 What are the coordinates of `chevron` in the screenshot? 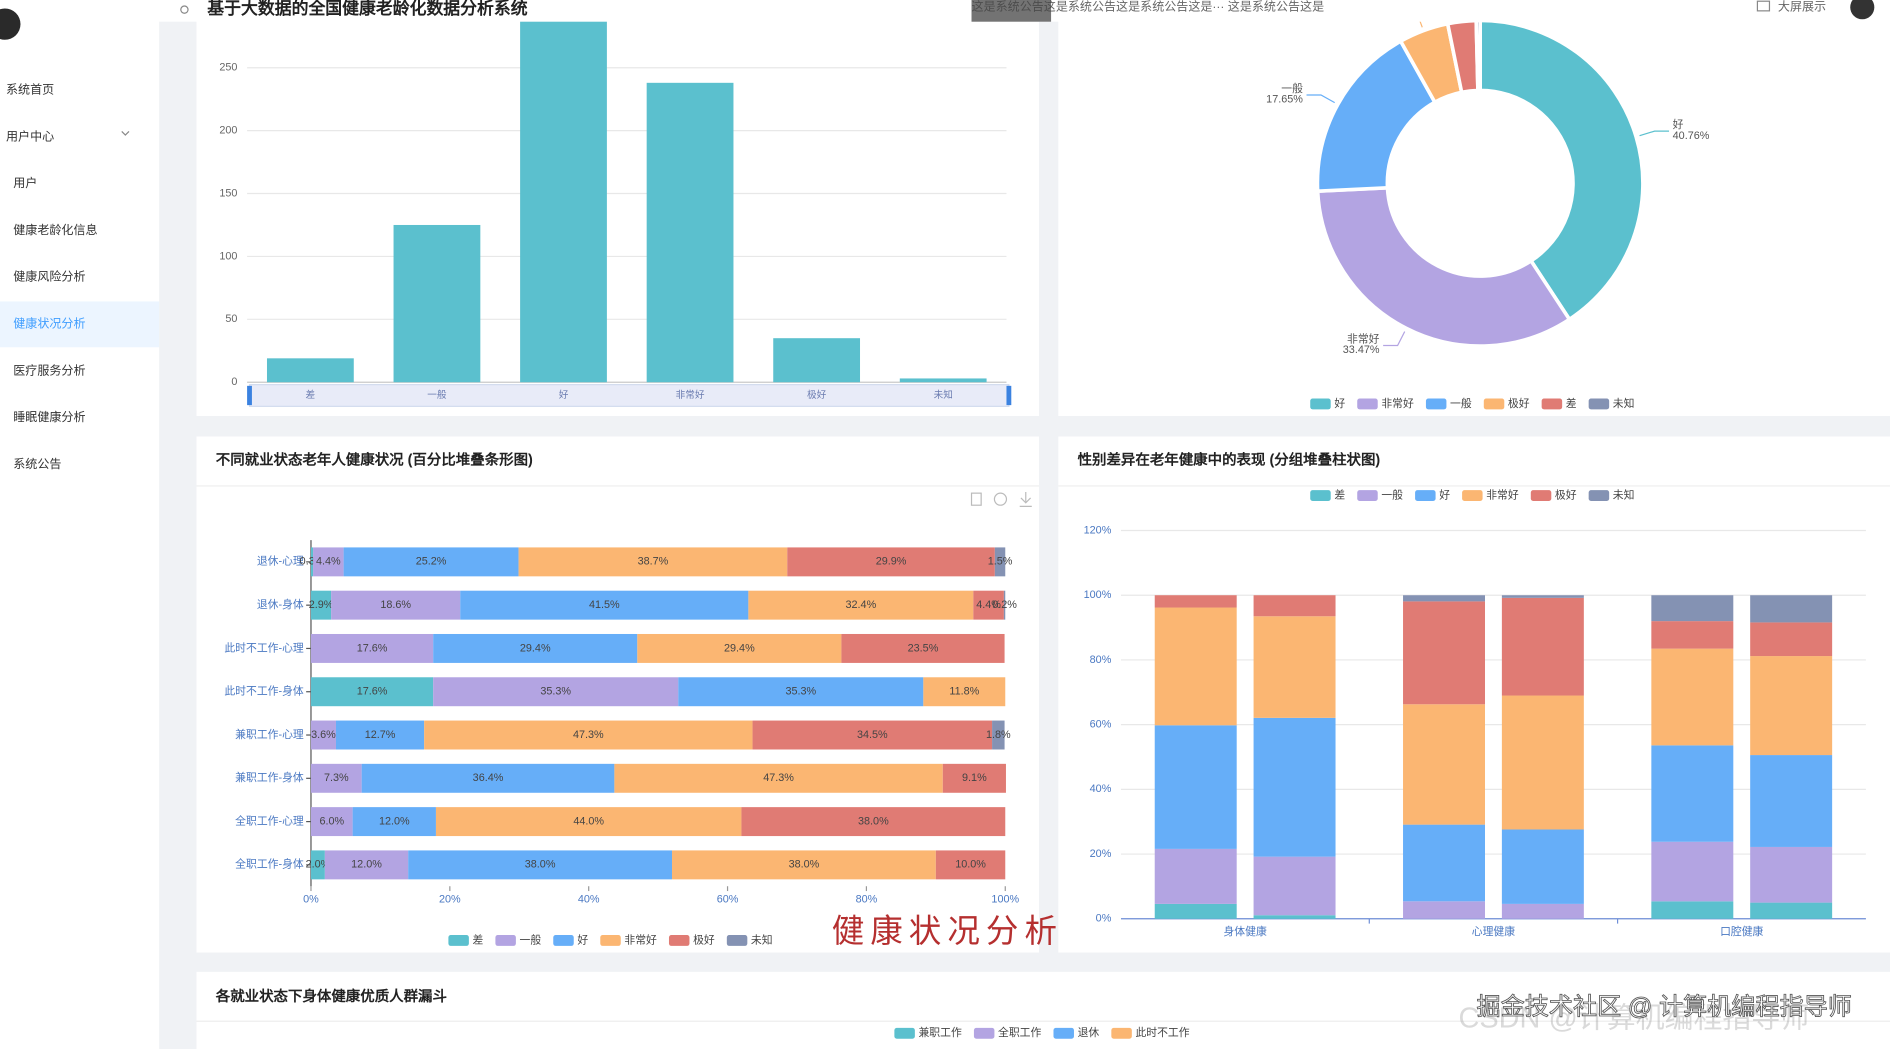 It's located at (125, 133).